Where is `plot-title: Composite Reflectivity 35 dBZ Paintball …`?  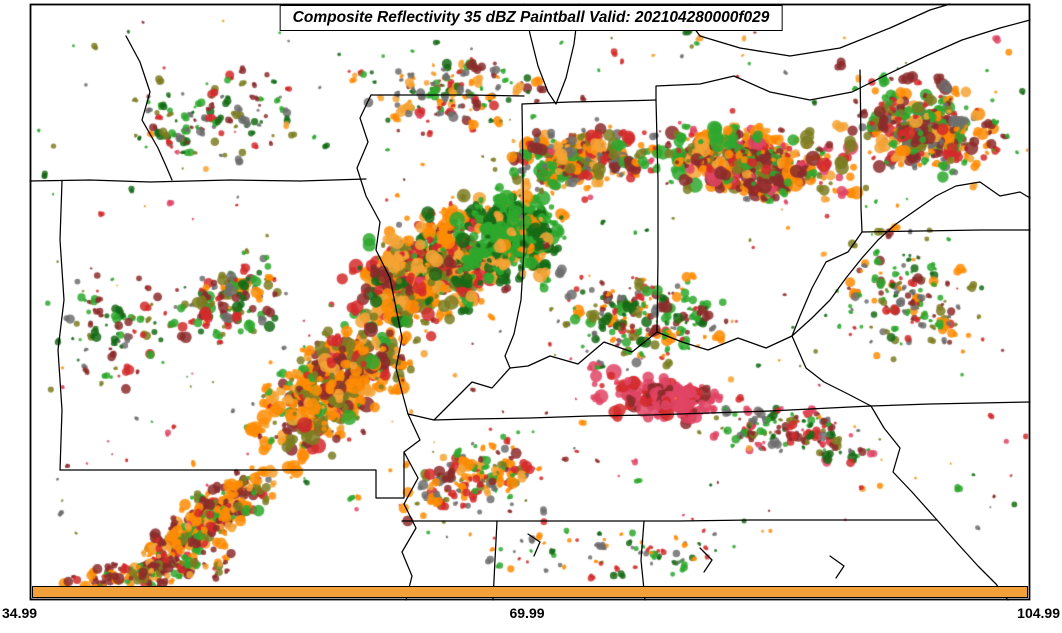 plot-title: Composite Reflectivity 35 dBZ Paintball … is located at coordinates (531, 18).